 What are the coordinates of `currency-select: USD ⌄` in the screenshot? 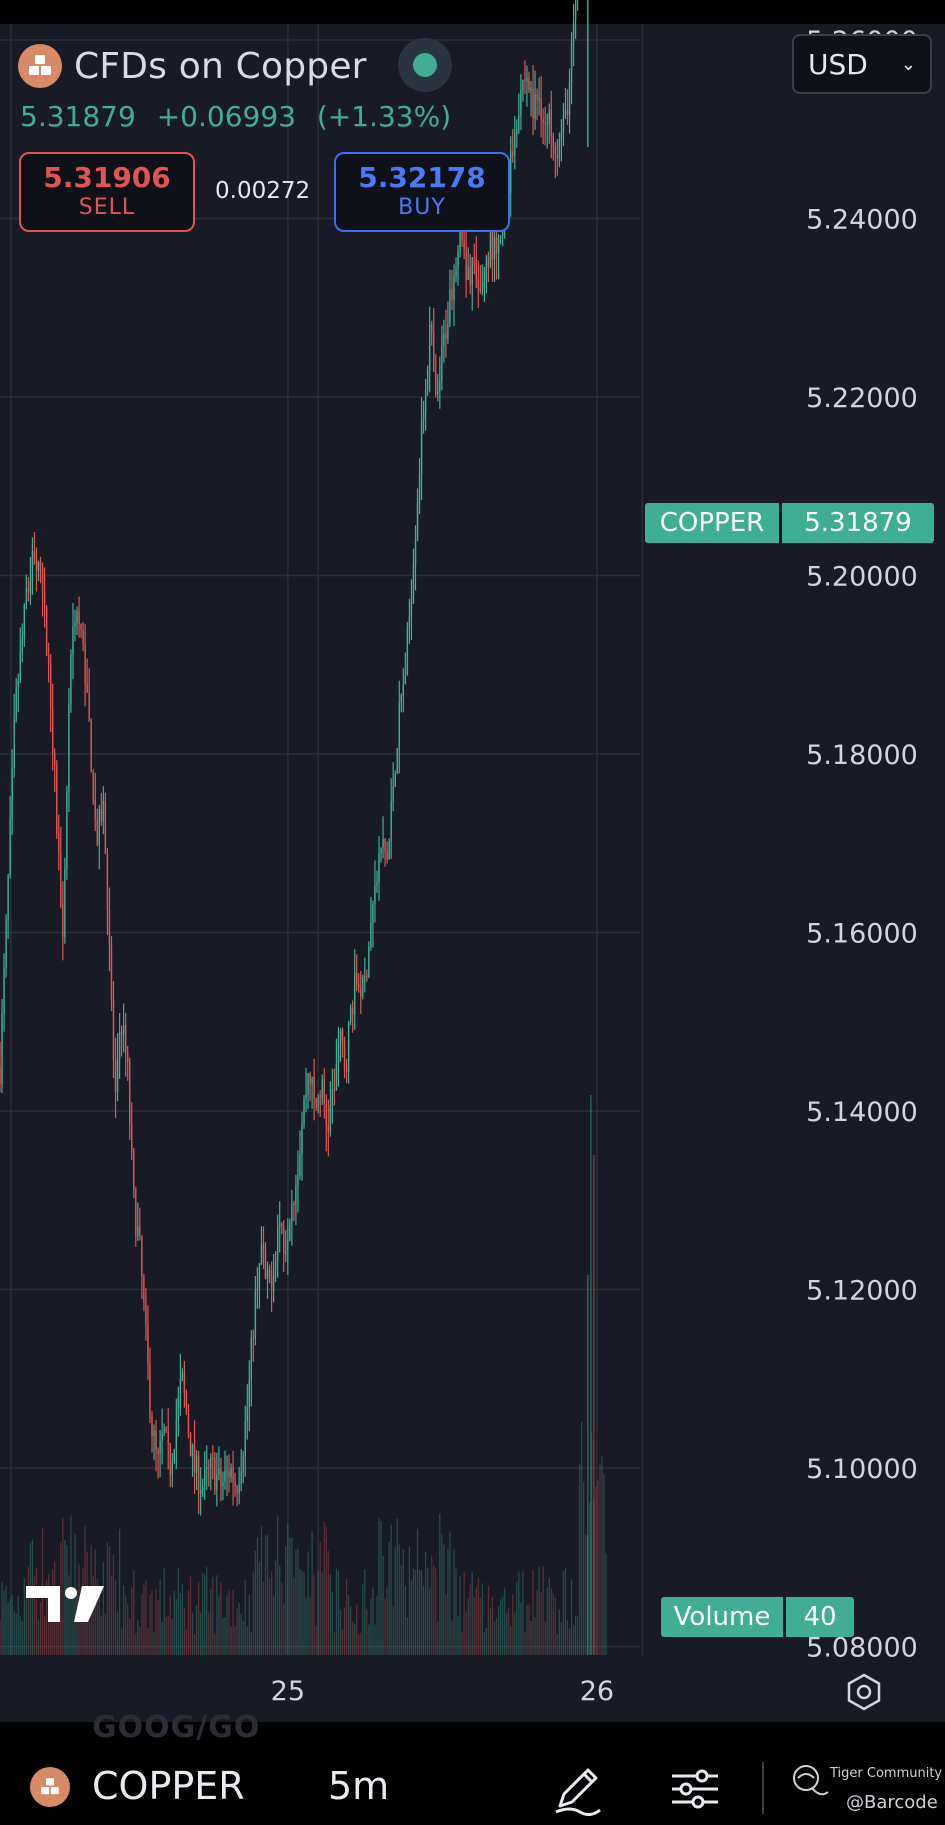 It's located at (862, 64).